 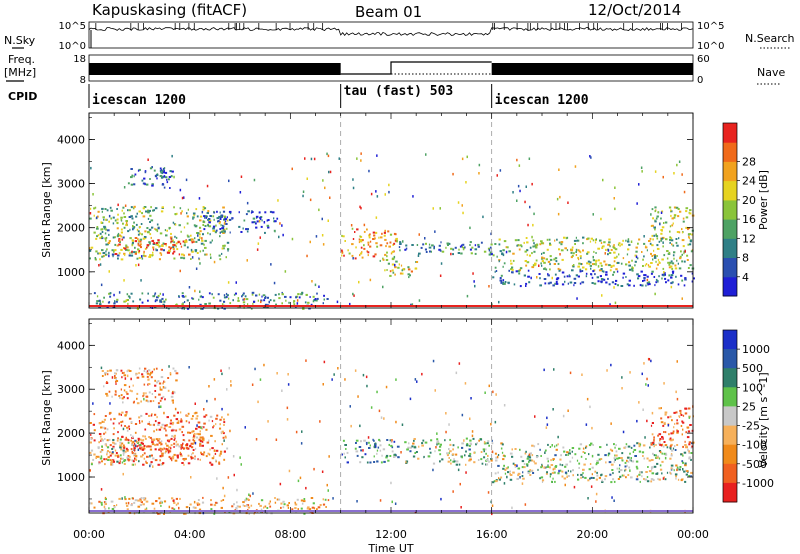 What do you see at coordinates (752, 387) in the screenshot?
I see `colorbar-tick-label: 100` at bounding box center [752, 387].